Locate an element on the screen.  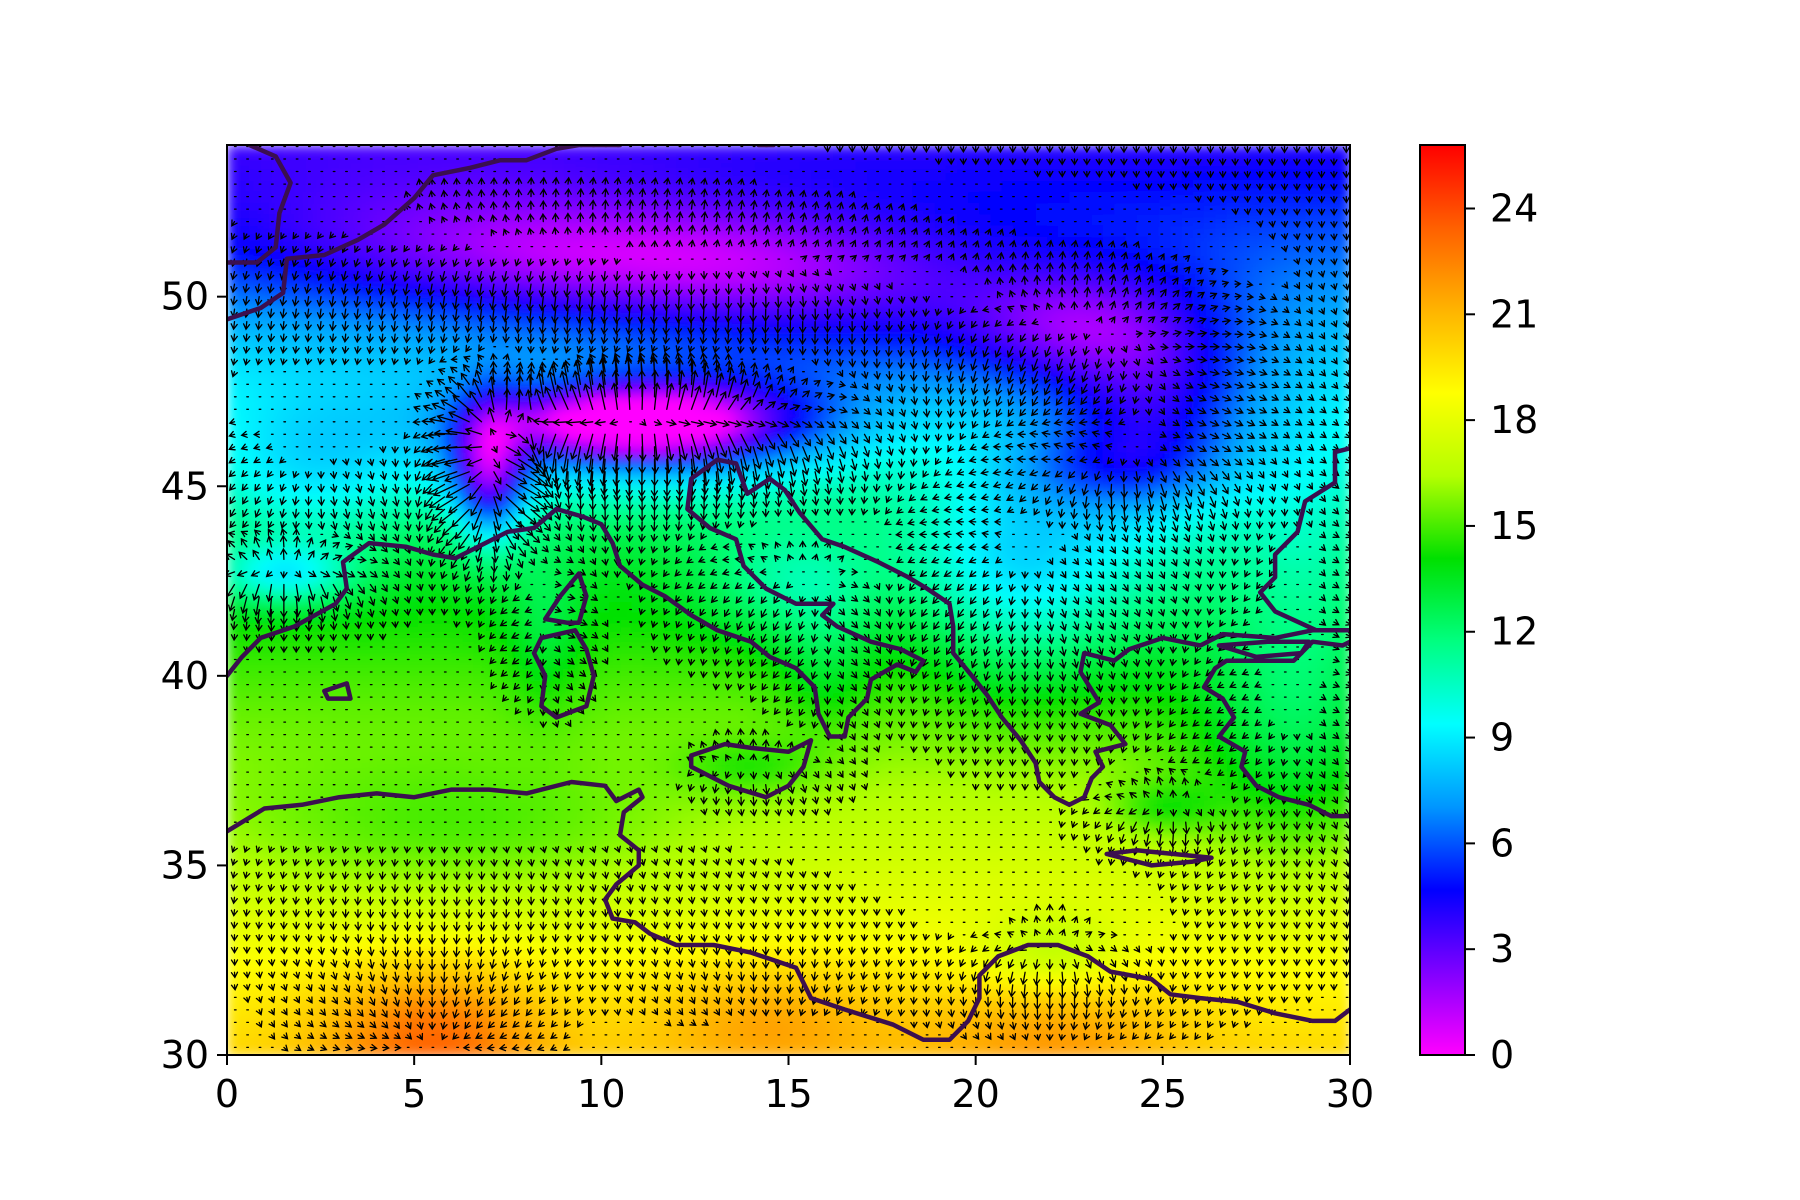
x-axis: 0 5 10 15 20 25 30 is located at coordinates (794, 1085).